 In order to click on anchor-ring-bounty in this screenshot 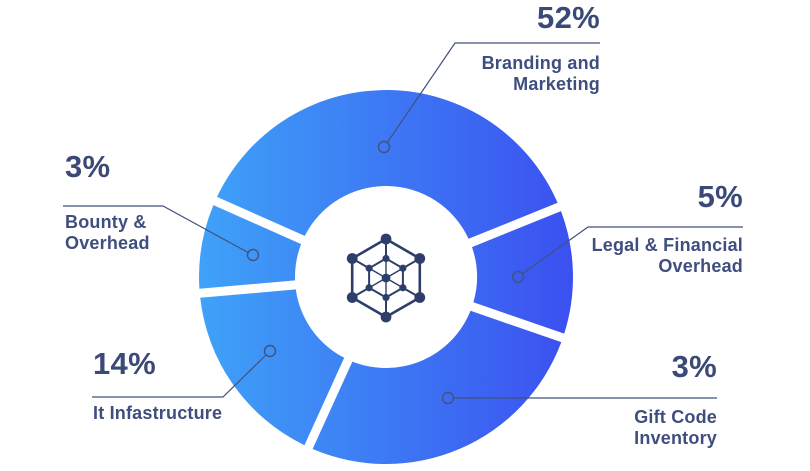, I will do `click(253, 255)`.